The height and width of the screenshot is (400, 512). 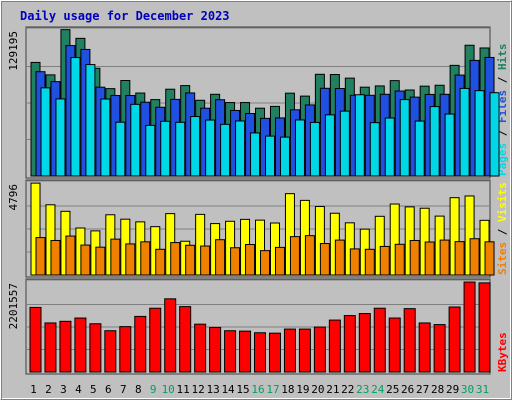 I want to click on day-label-6: 6, so click(x=108, y=389).